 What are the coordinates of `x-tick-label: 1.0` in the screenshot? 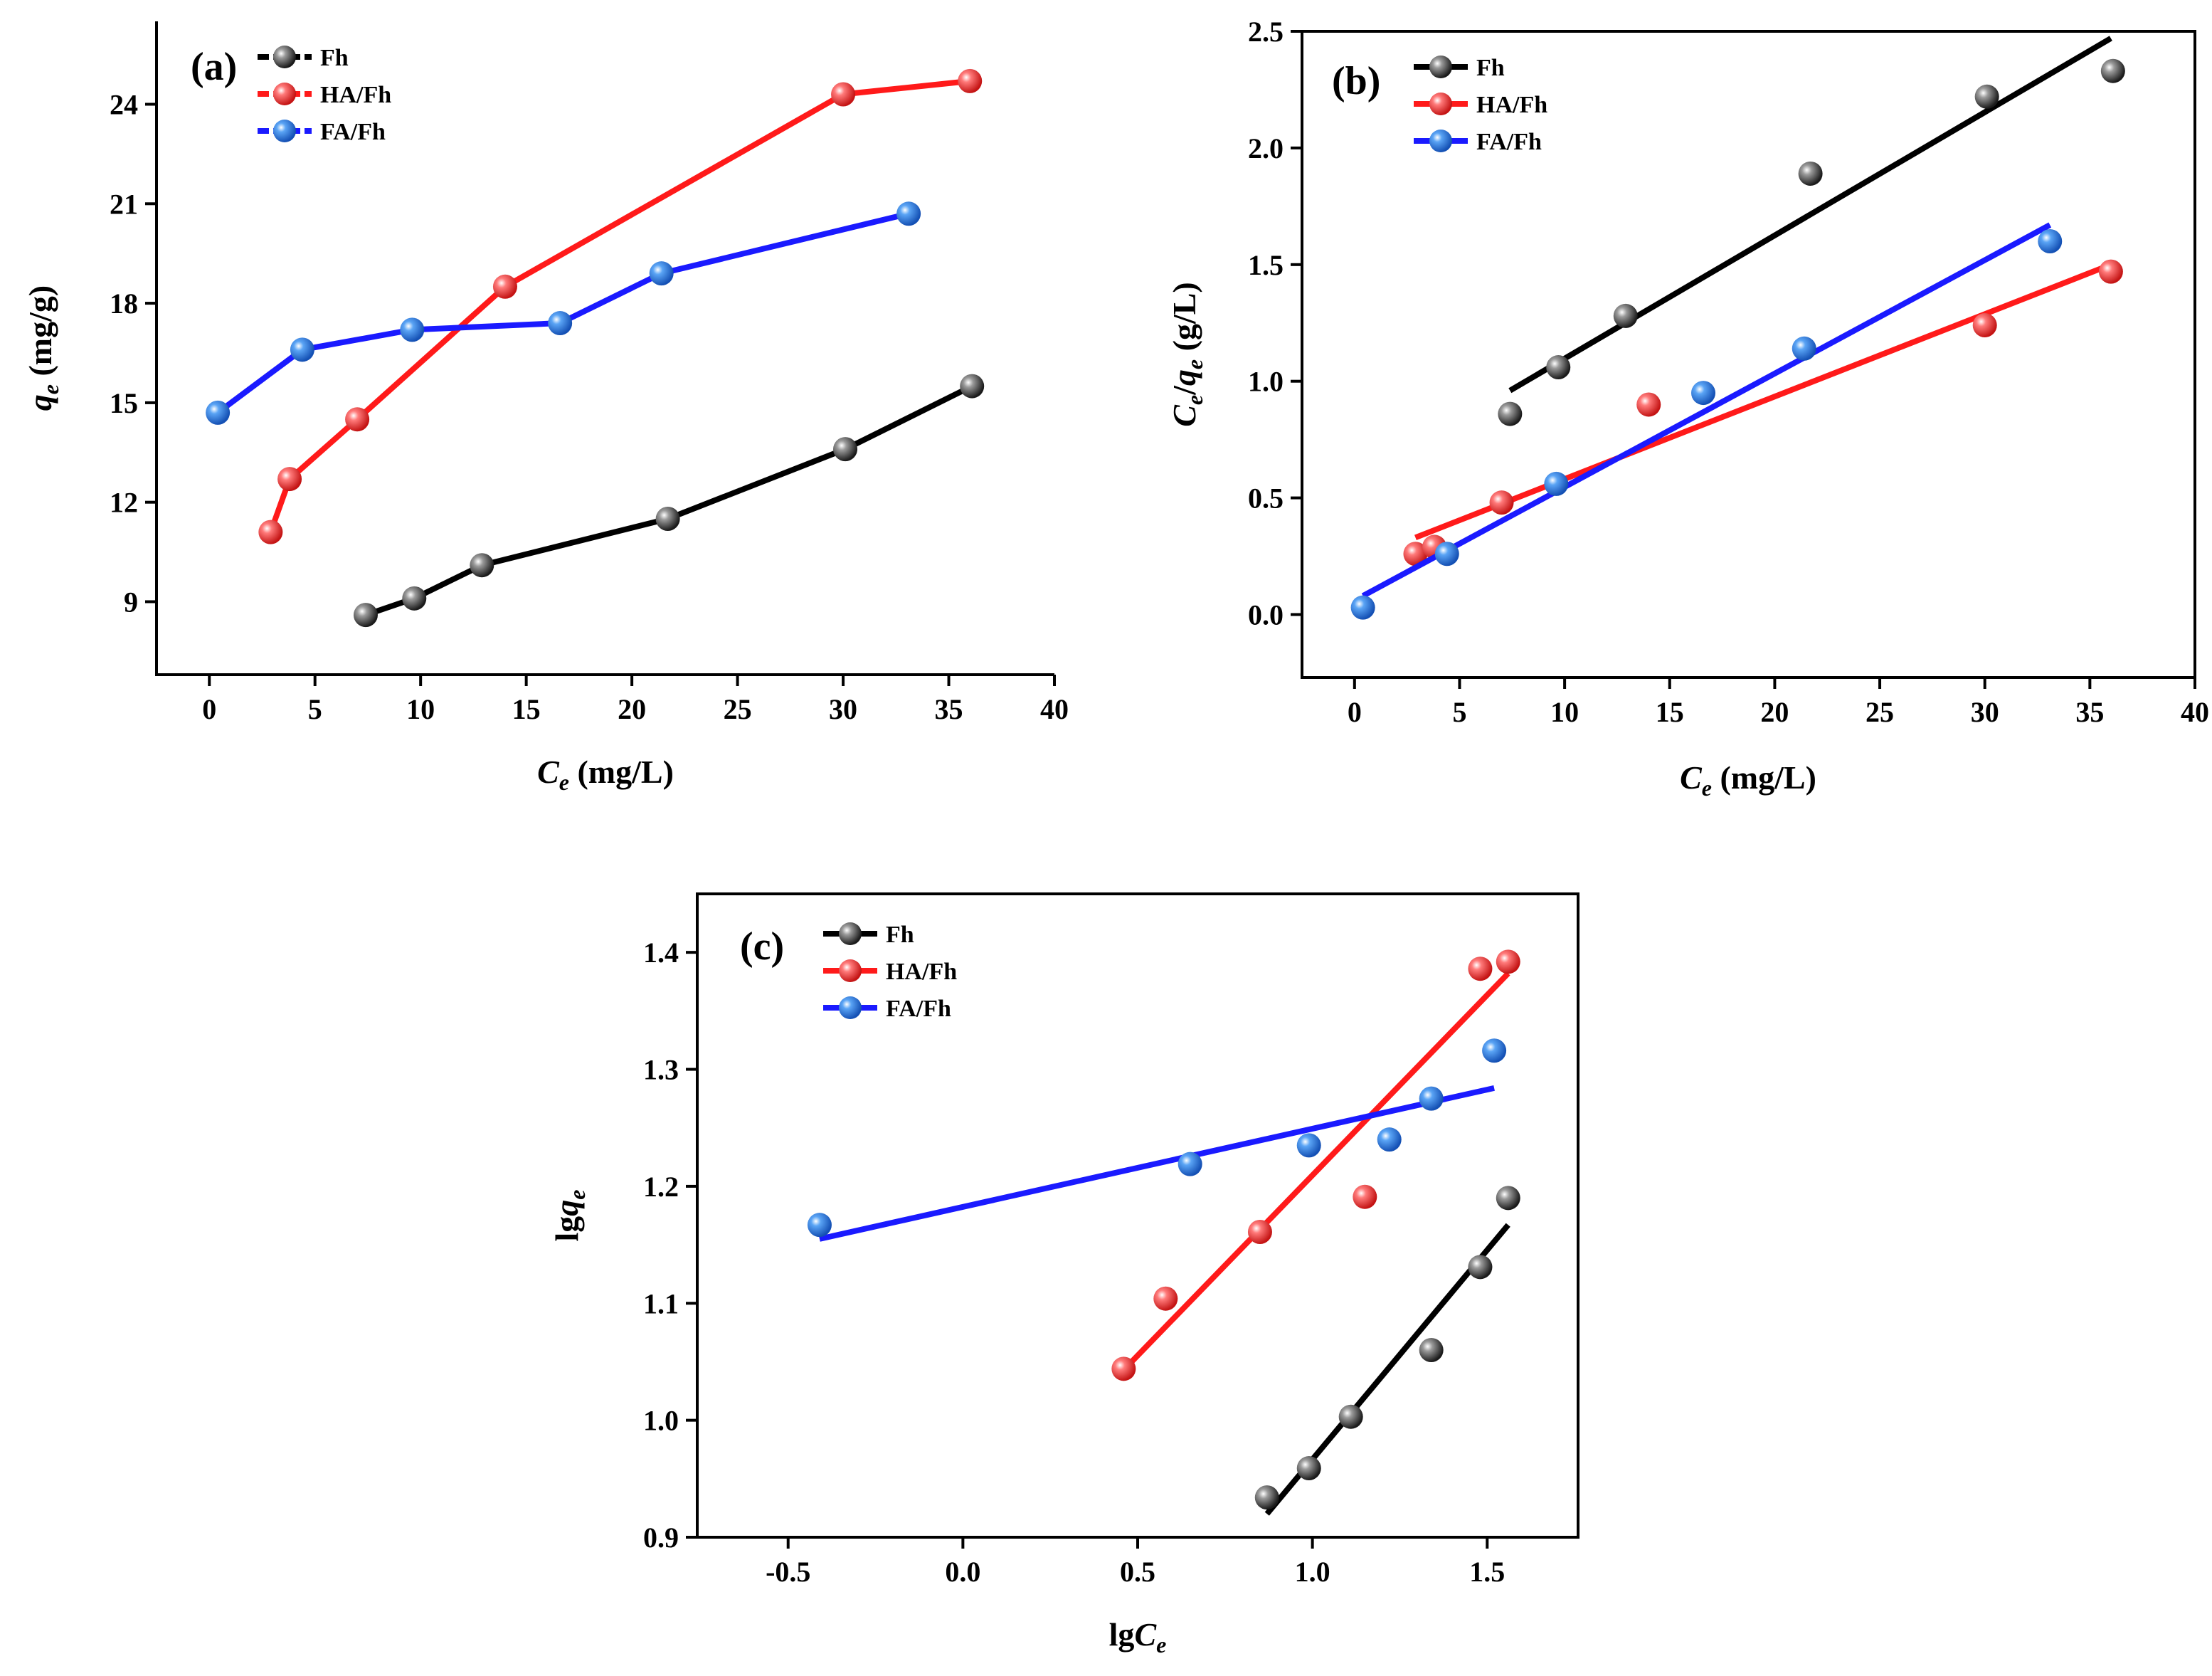 It's located at (1312, 1572).